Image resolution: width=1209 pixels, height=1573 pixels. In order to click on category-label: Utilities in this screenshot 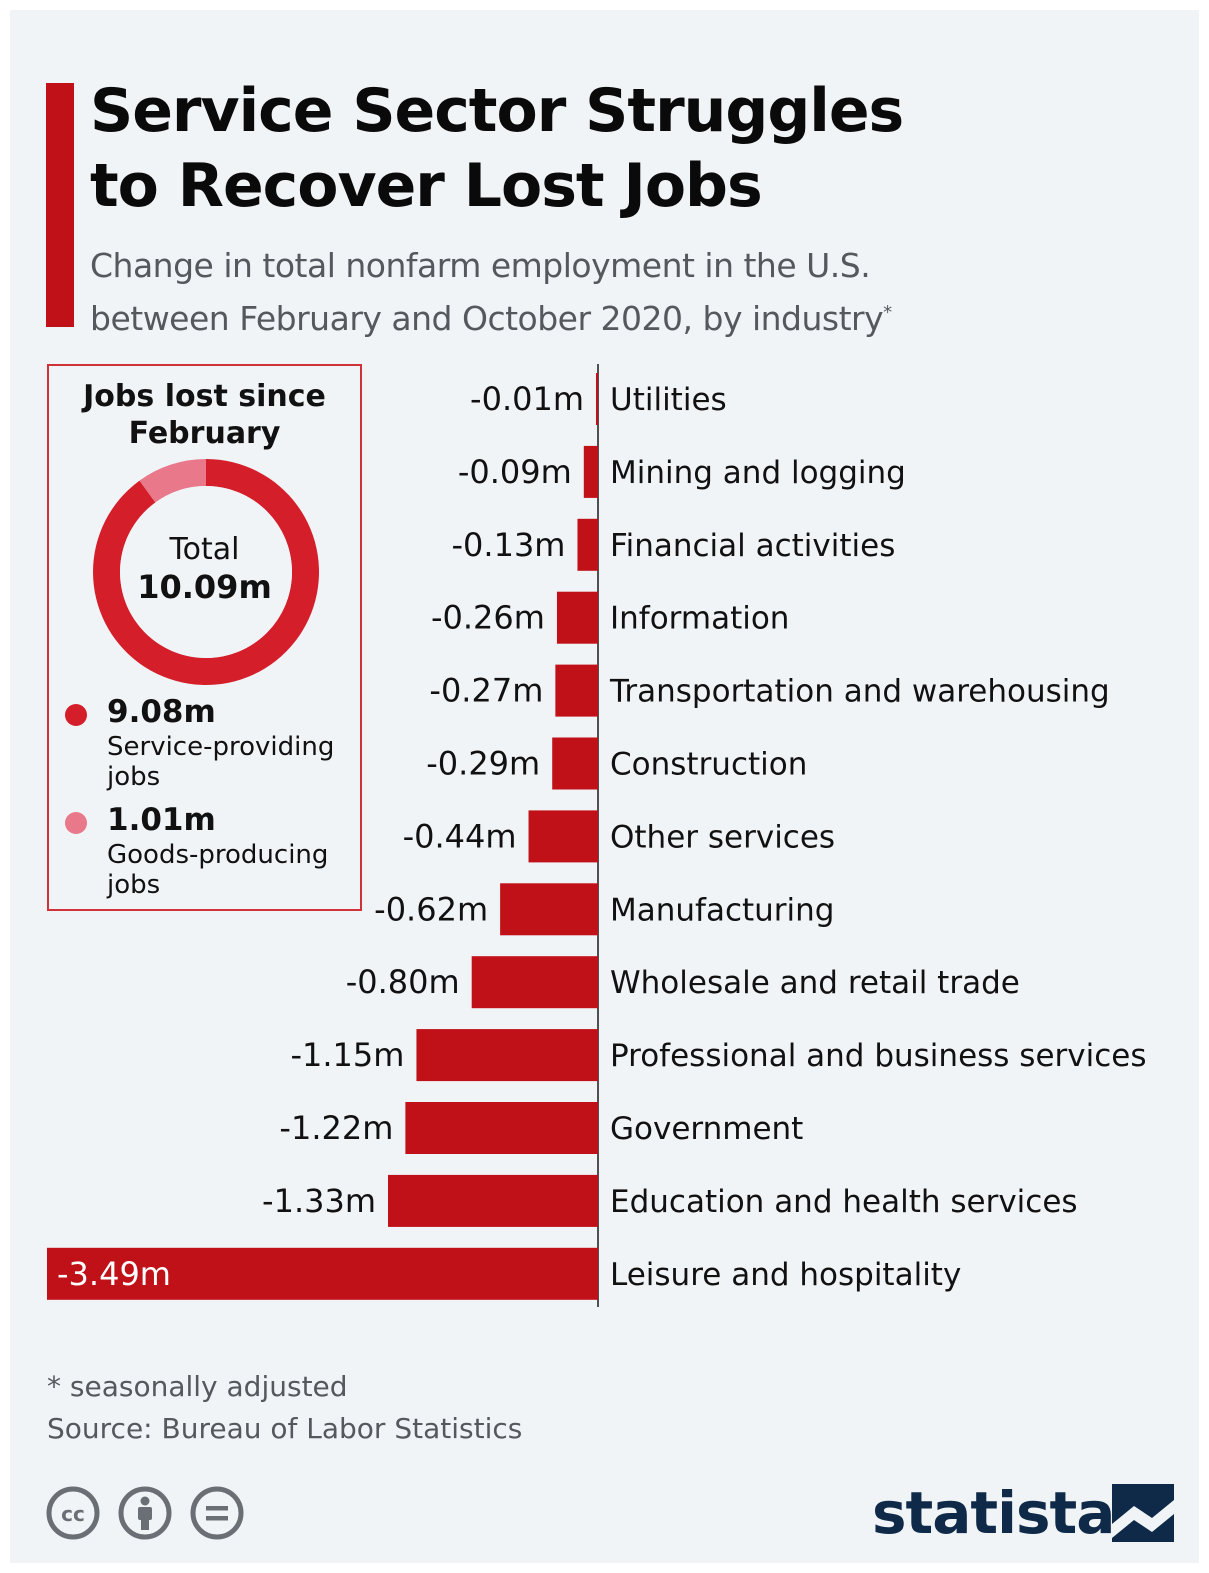, I will do `click(668, 400)`.